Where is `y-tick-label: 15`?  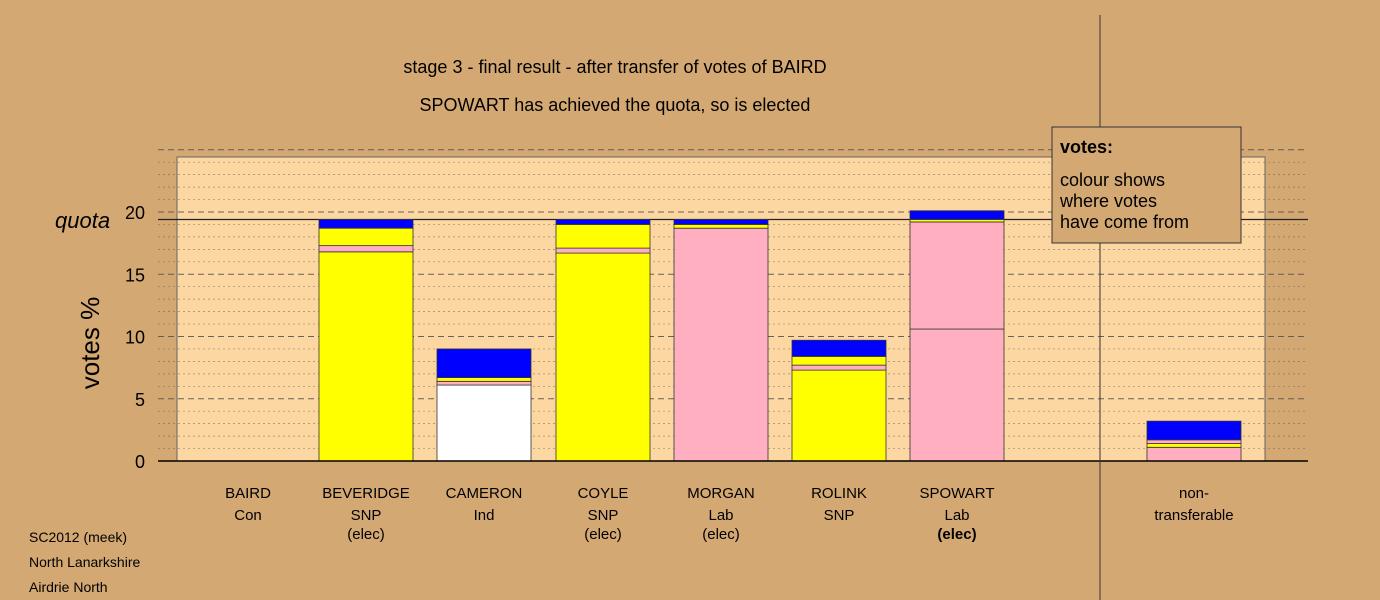
y-tick-label: 15 is located at coordinates (135, 275).